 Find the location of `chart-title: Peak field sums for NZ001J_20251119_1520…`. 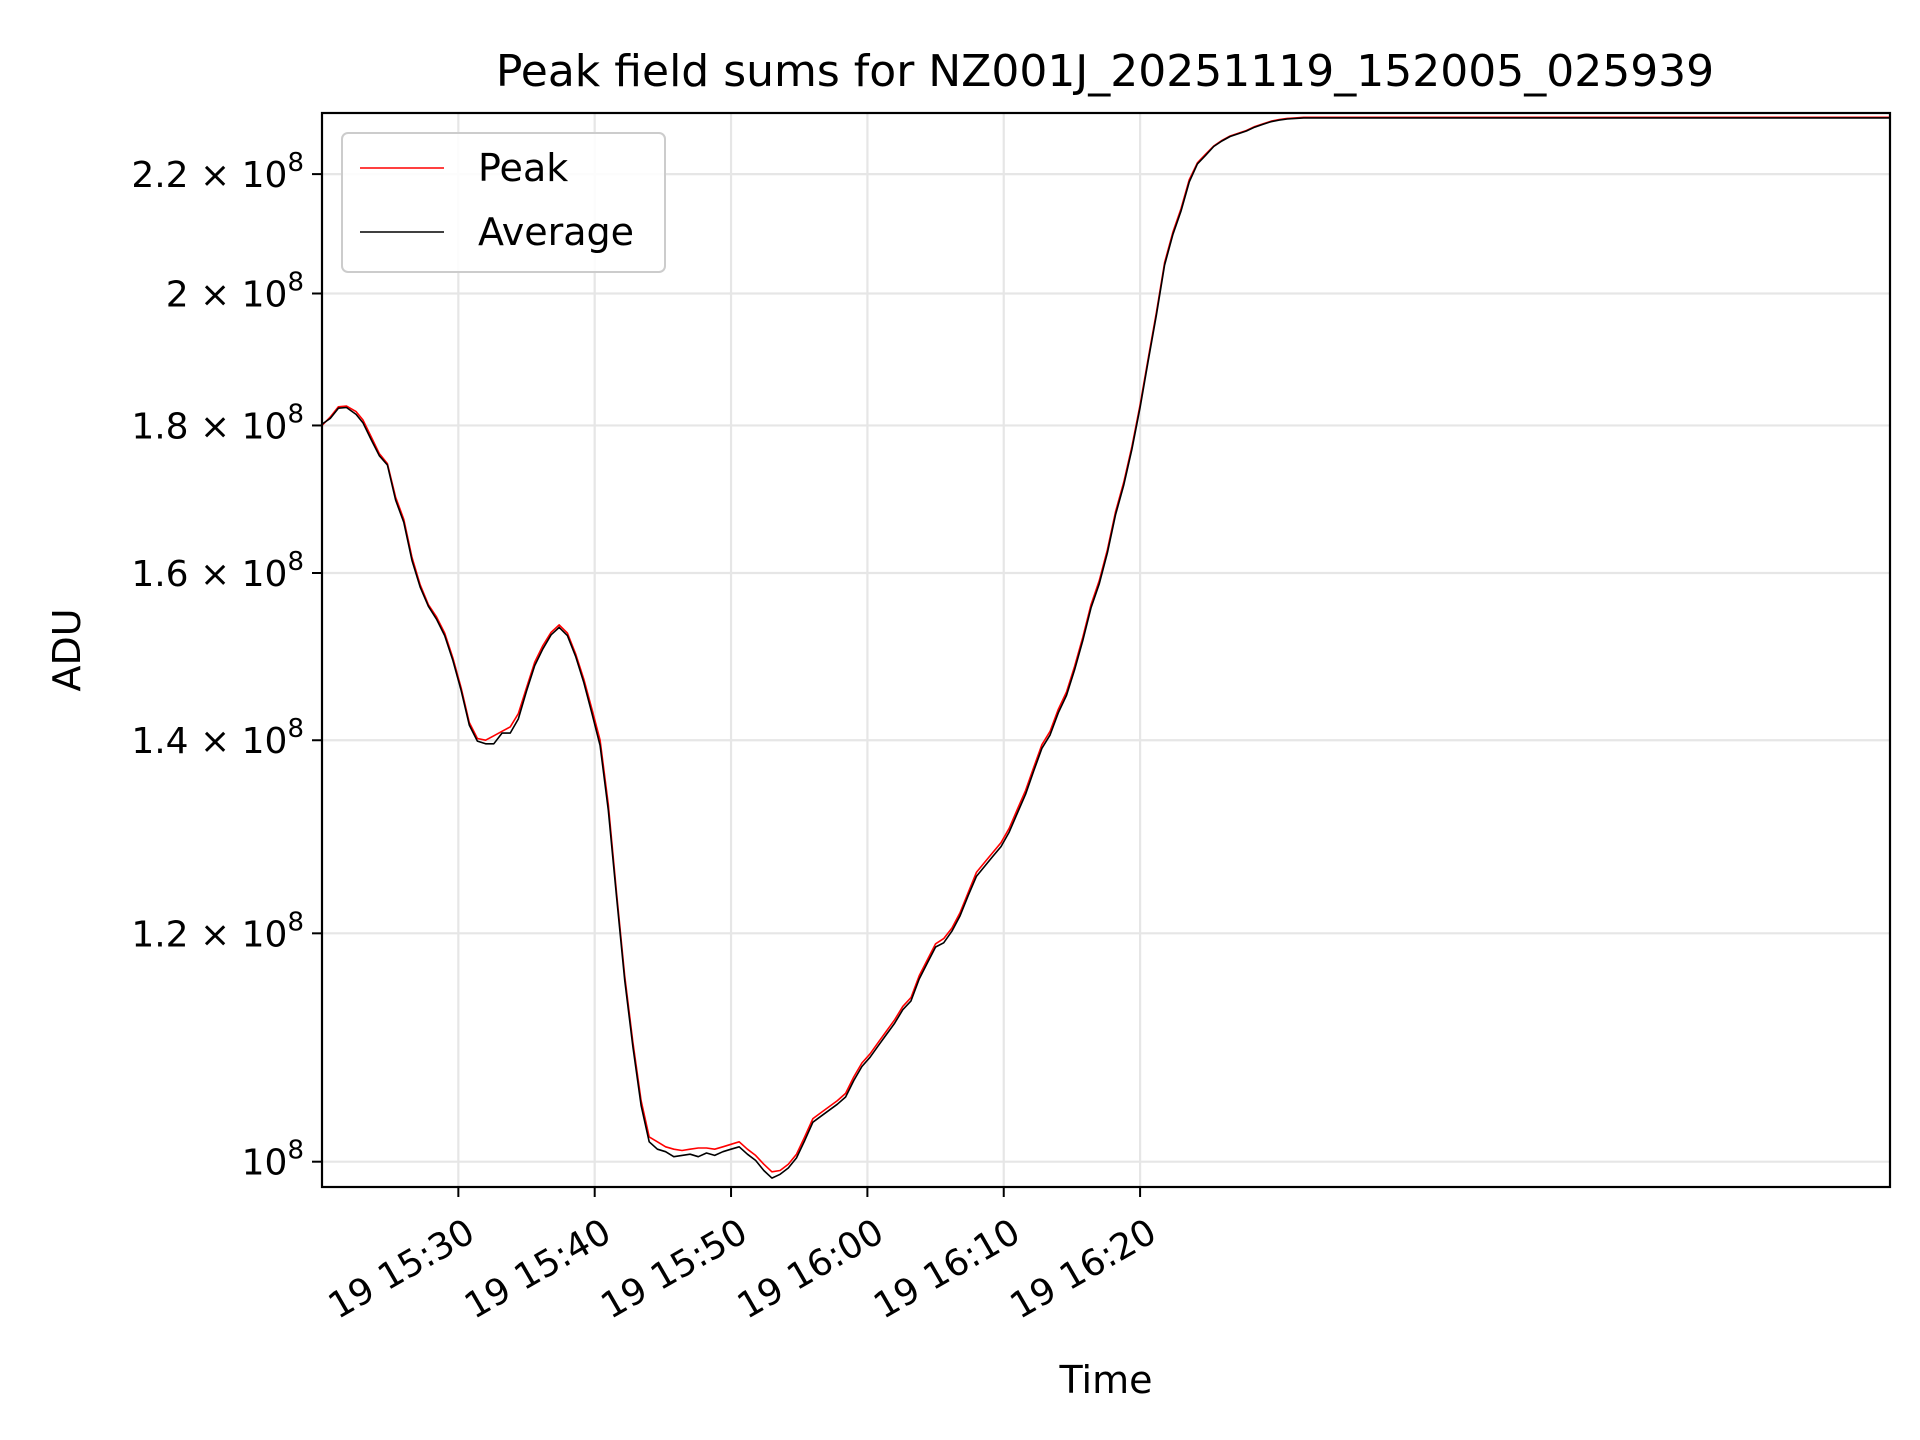

chart-title: Peak field sums for NZ001J_20251119_1520… is located at coordinates (1105, 71).